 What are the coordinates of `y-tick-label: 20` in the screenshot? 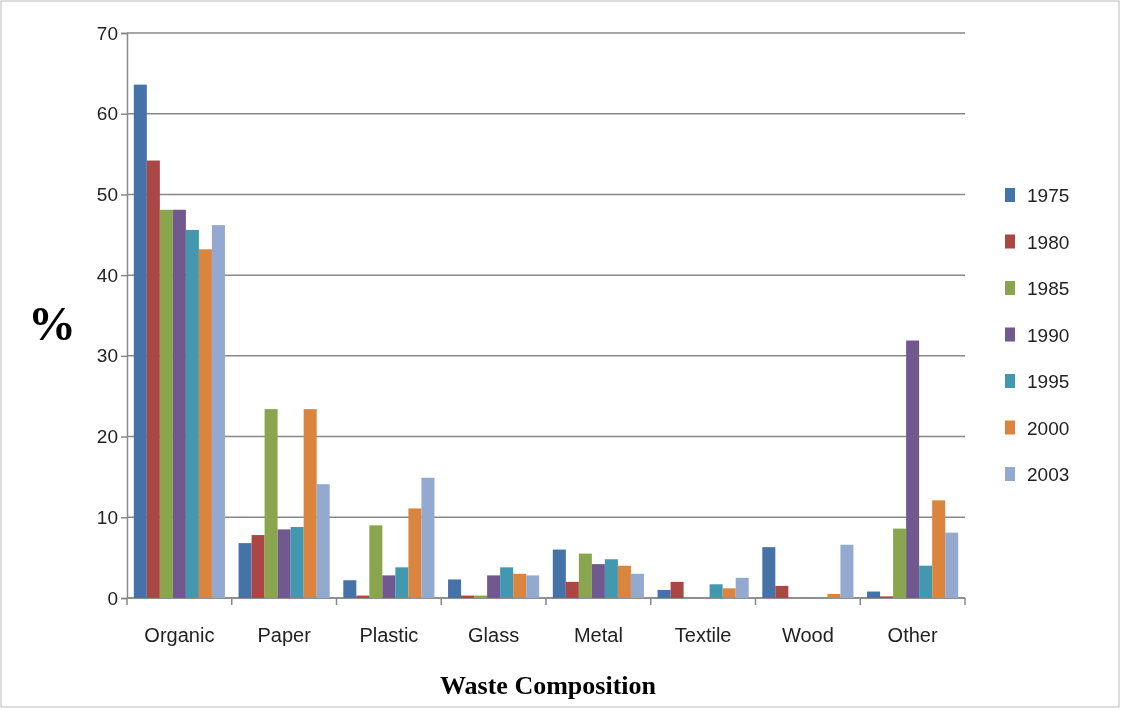 It's located at (107, 437).